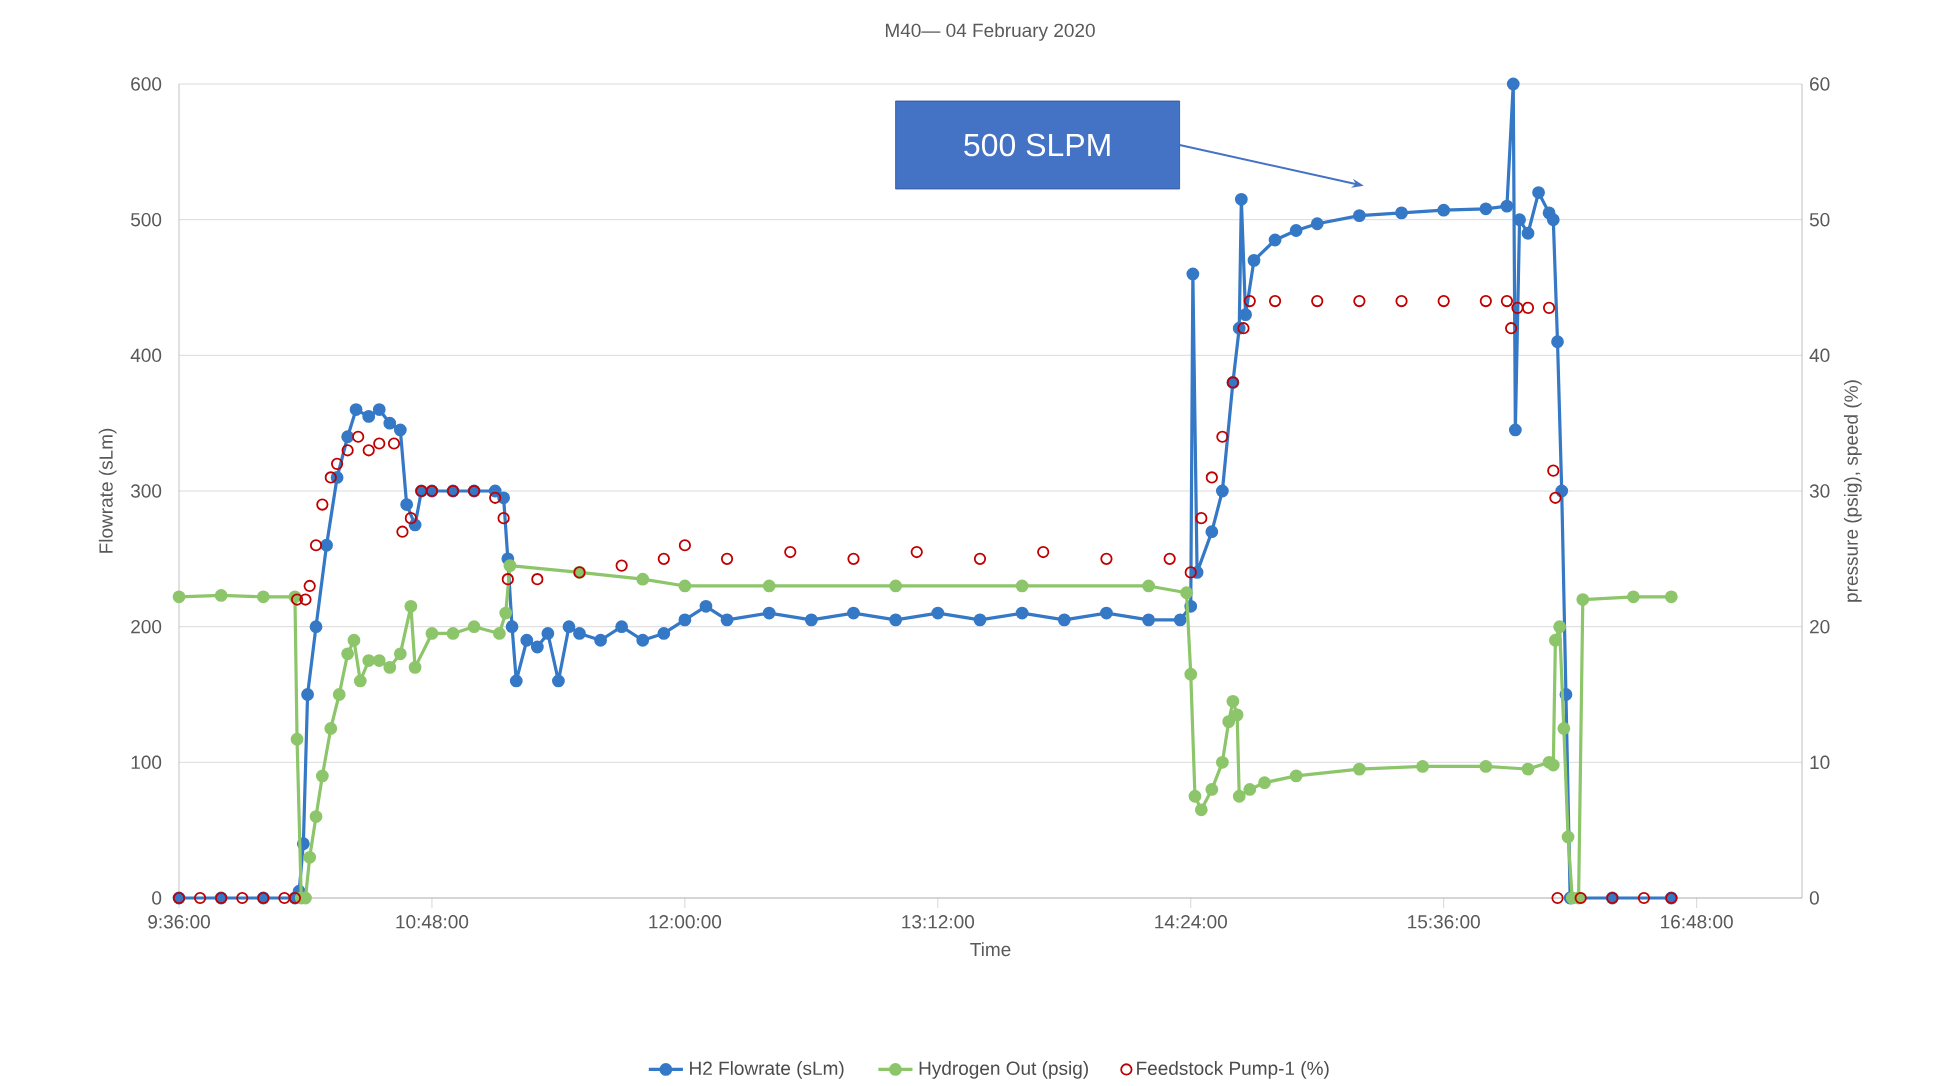  Describe the element at coordinates (1233, 1070) in the screenshot. I see `legend-label: Feedstock Pump-1 (%)` at that location.